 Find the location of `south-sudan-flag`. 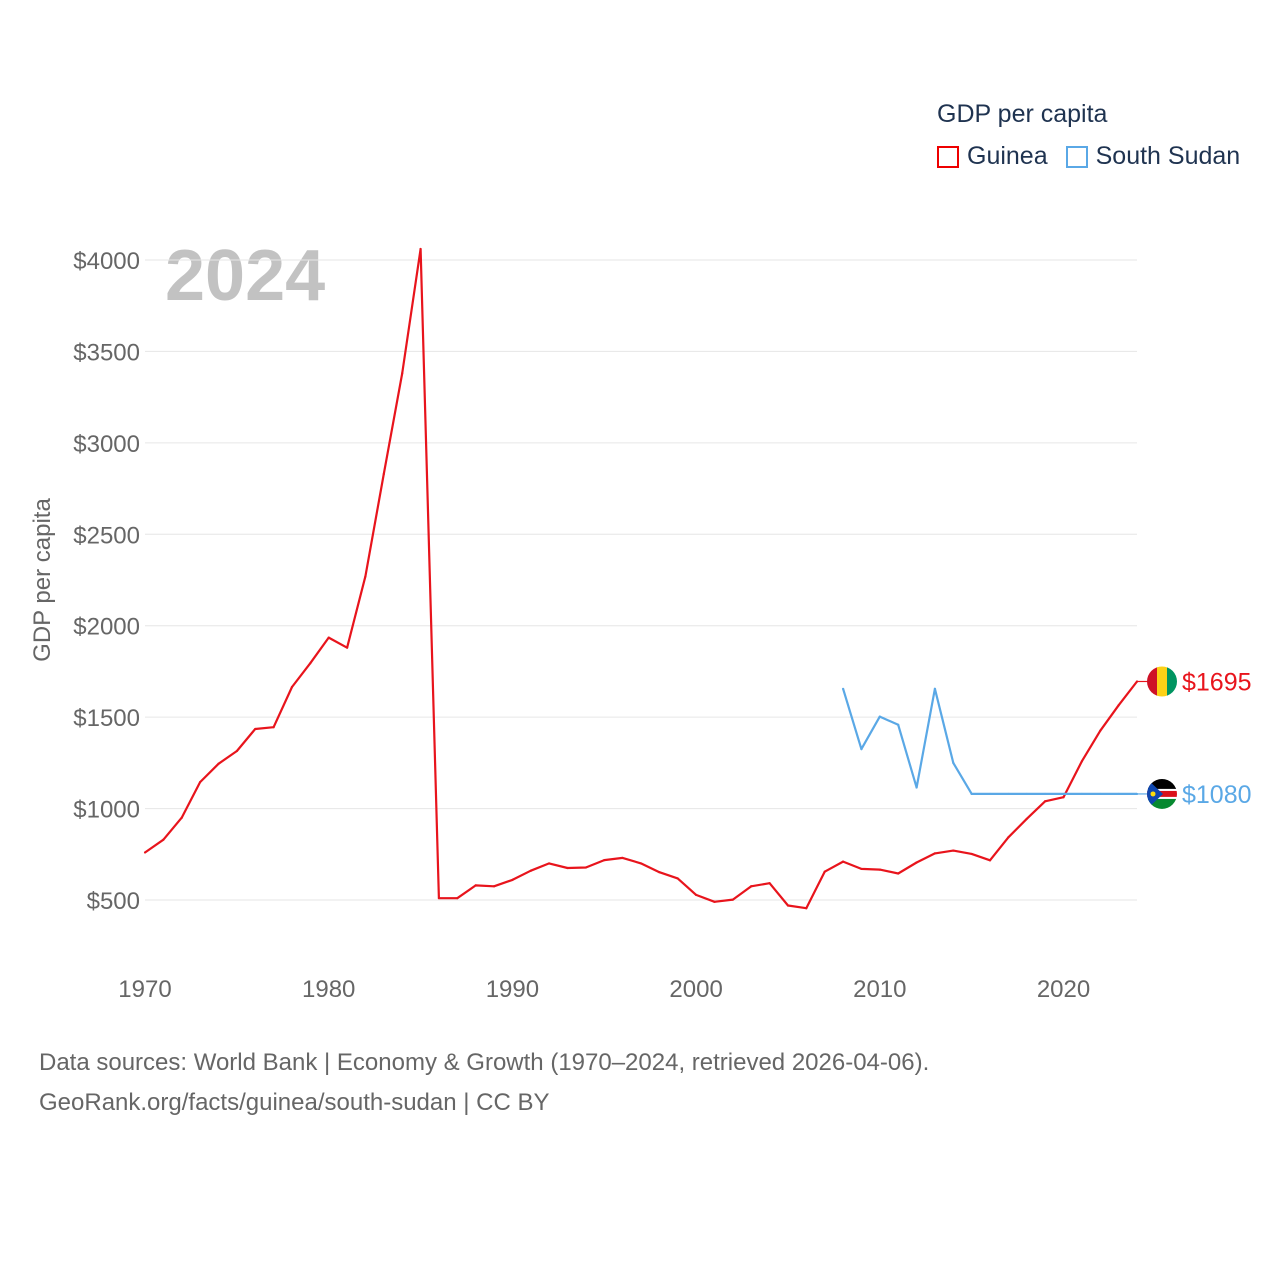

south-sudan-flag is located at coordinates (1162, 793).